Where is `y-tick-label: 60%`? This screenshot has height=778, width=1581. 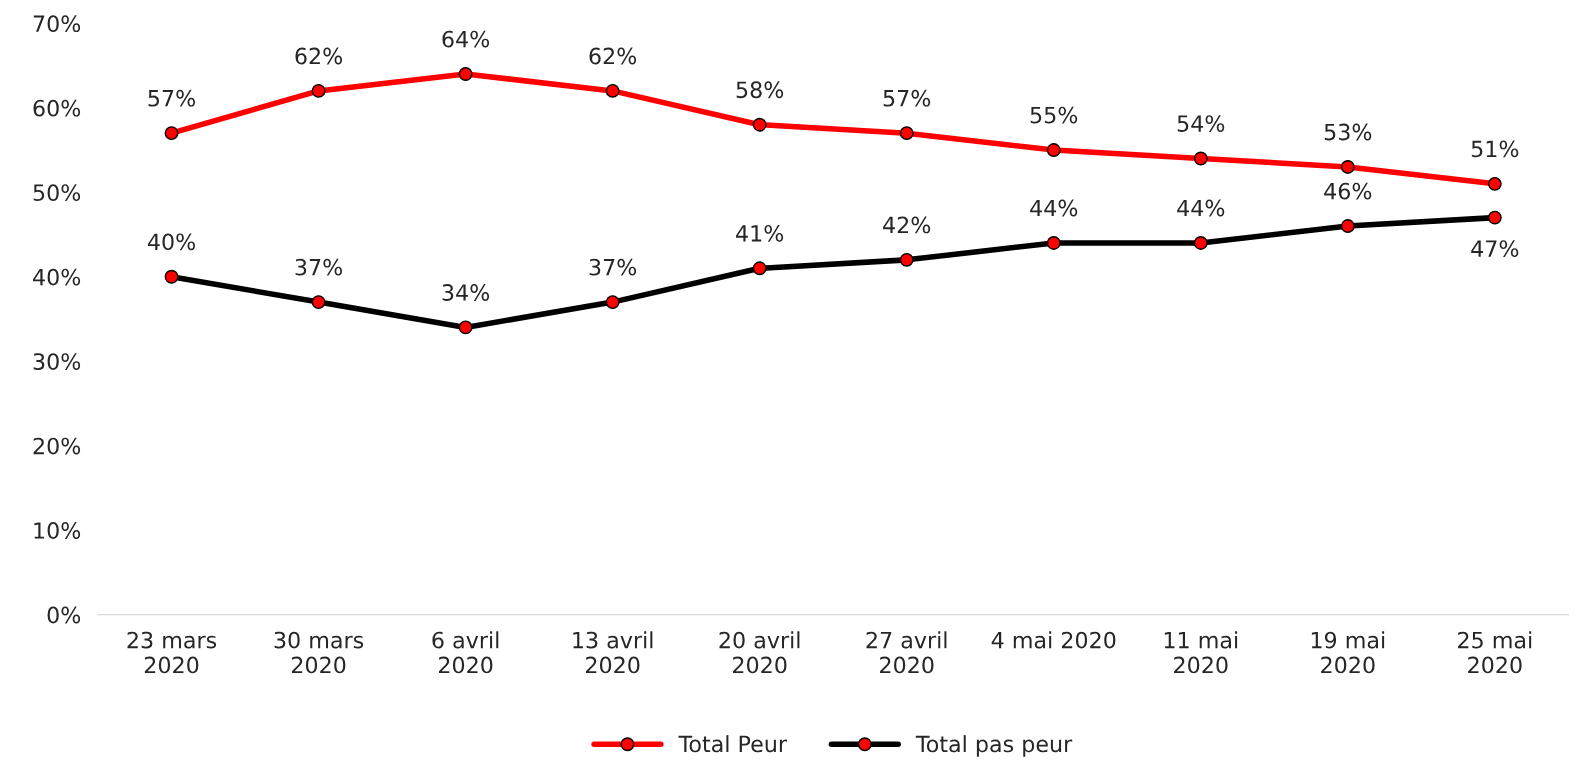 y-tick-label: 60% is located at coordinates (57, 108).